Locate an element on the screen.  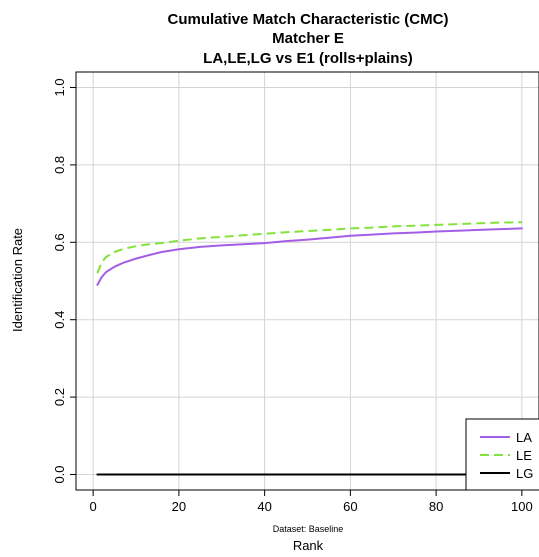
y-tick-label: 0.6 is located at coordinates (59, 242).